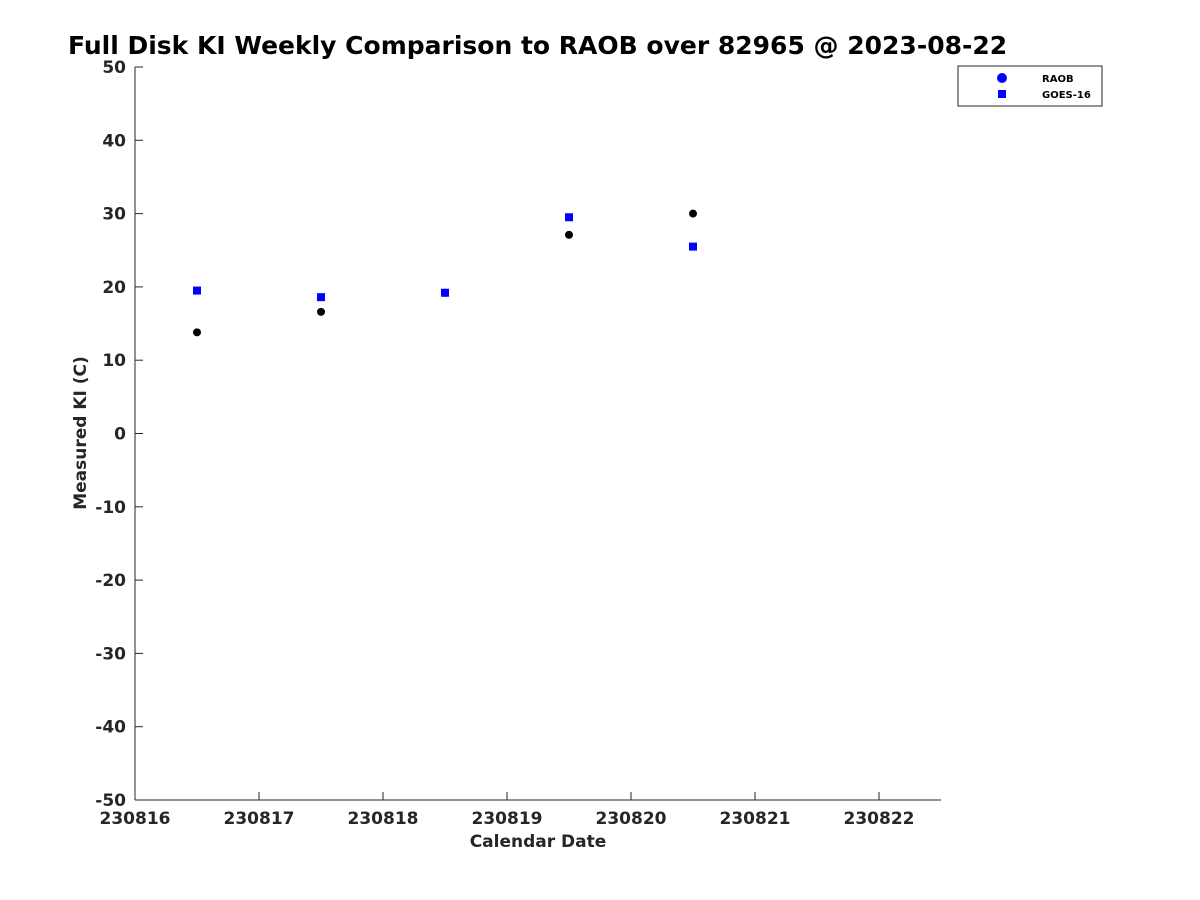  What do you see at coordinates (755, 819) in the screenshot?
I see `x-tick-label: 230821` at bounding box center [755, 819].